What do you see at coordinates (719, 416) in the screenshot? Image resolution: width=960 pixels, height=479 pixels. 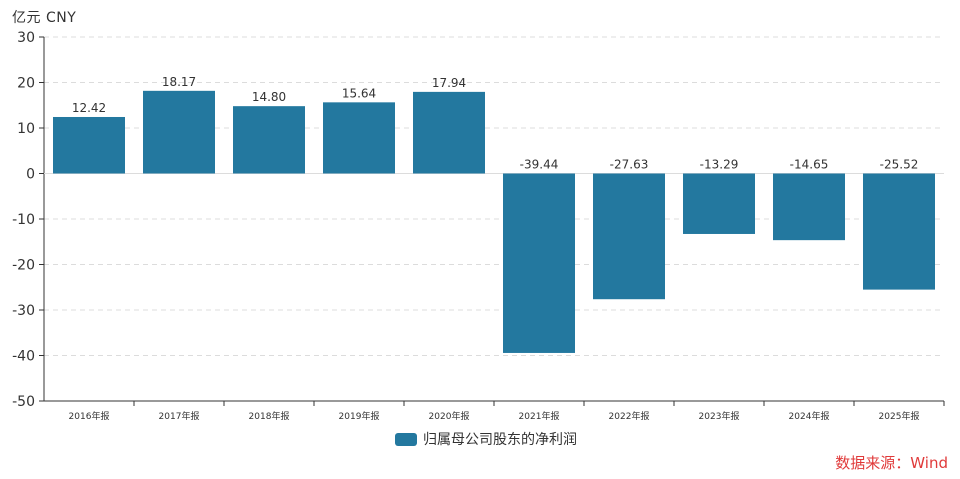 I see `x-tick-label: 2023年报` at bounding box center [719, 416].